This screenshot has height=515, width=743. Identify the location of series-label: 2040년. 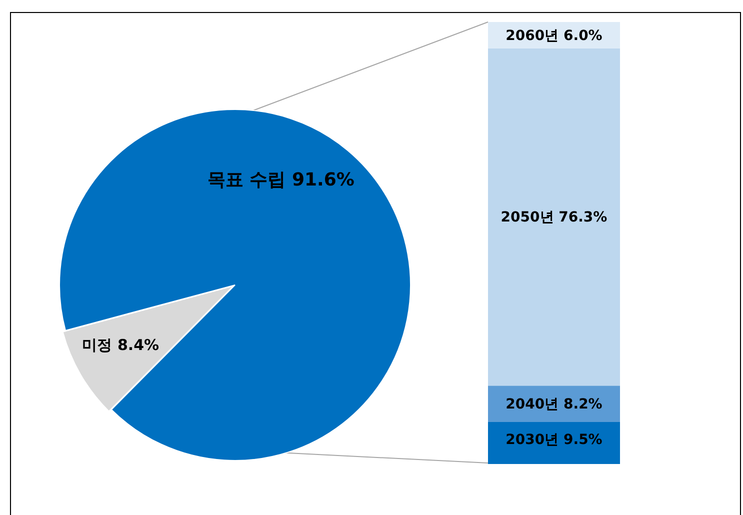
(532, 404).